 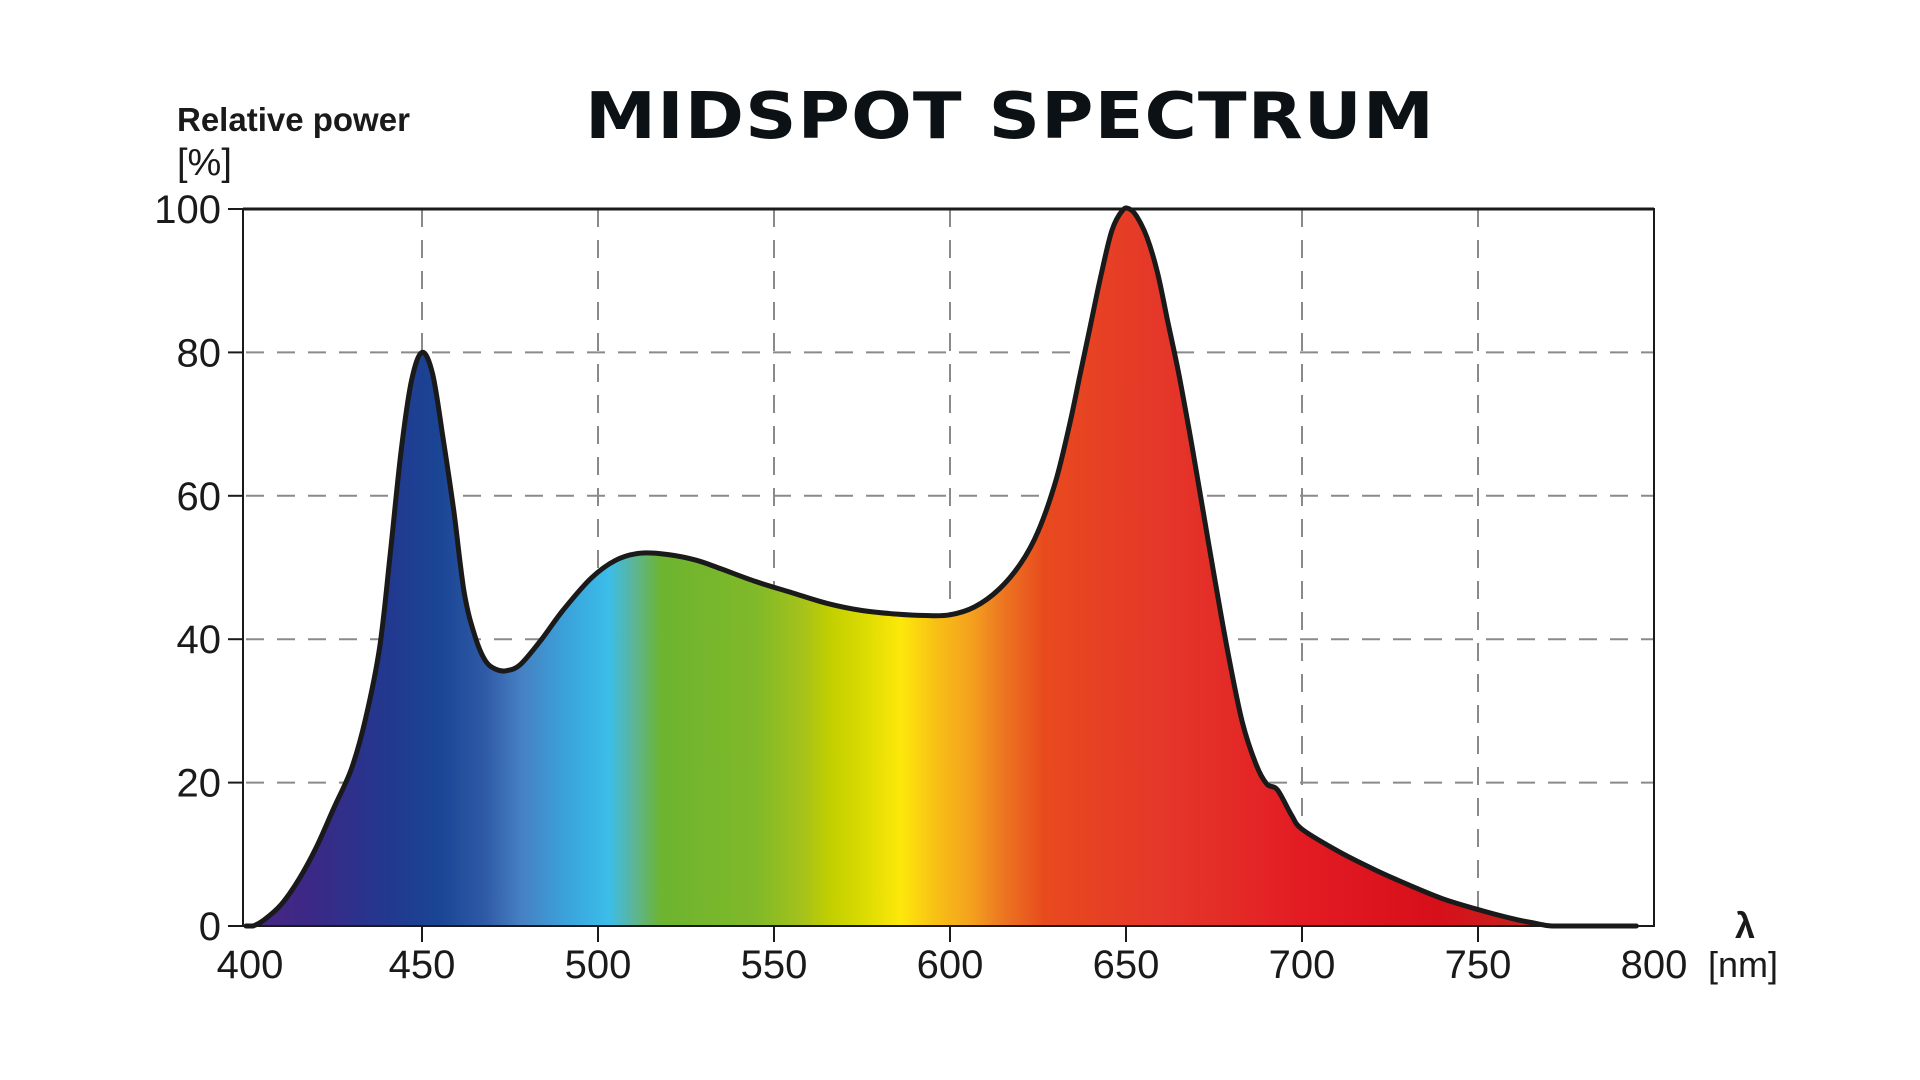 I want to click on x-tick-label: 750, so click(x=1478, y=965).